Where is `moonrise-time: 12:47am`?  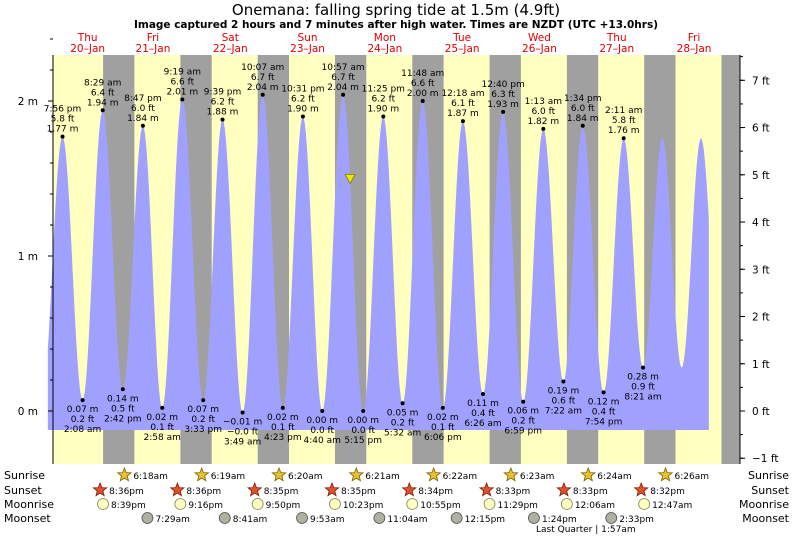
moonrise-time: 12:47am is located at coordinates (672, 506).